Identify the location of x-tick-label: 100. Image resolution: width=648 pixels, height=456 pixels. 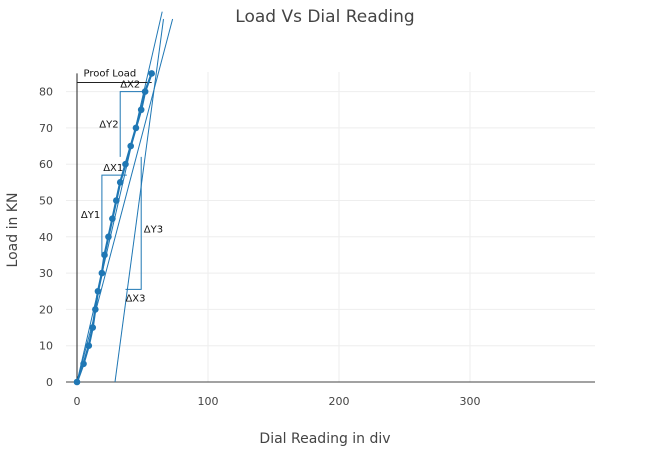
(208, 401).